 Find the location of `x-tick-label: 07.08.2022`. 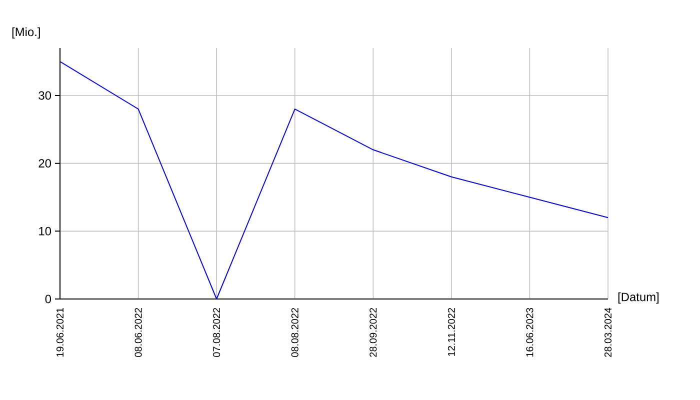

x-tick-label: 07.08.2022 is located at coordinates (216, 332).